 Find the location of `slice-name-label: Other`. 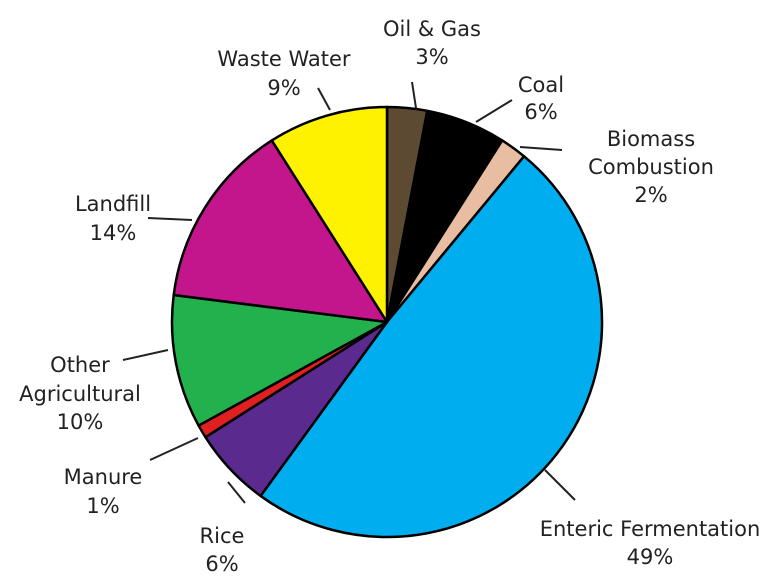

slice-name-label: Other is located at coordinates (80, 365).